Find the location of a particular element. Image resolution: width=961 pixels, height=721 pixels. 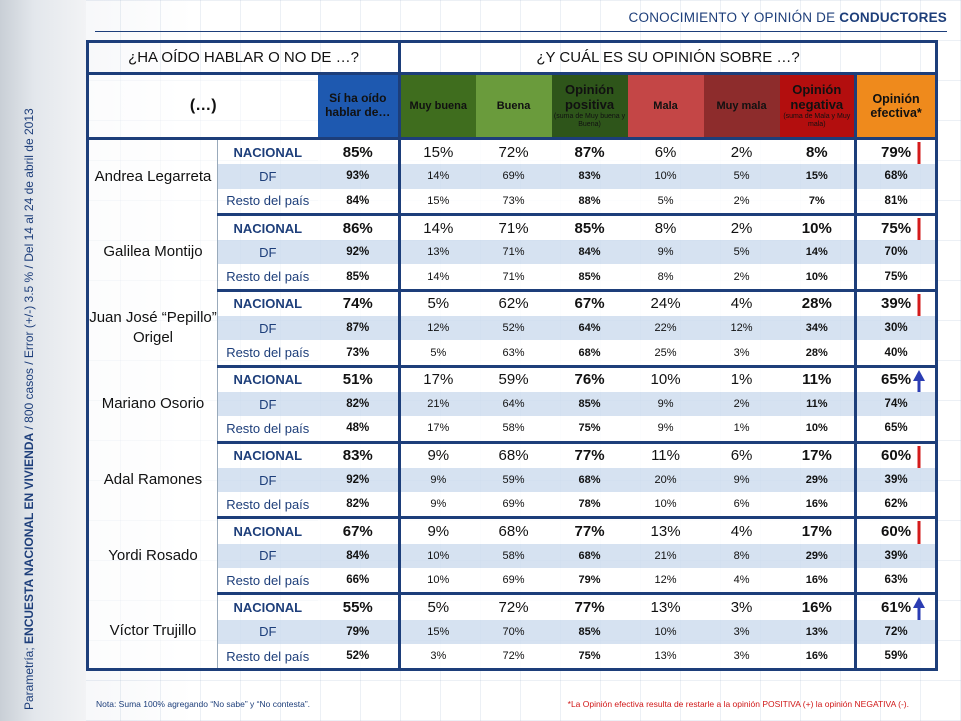

cell-buena: 72% is located at coordinates (513, 657).